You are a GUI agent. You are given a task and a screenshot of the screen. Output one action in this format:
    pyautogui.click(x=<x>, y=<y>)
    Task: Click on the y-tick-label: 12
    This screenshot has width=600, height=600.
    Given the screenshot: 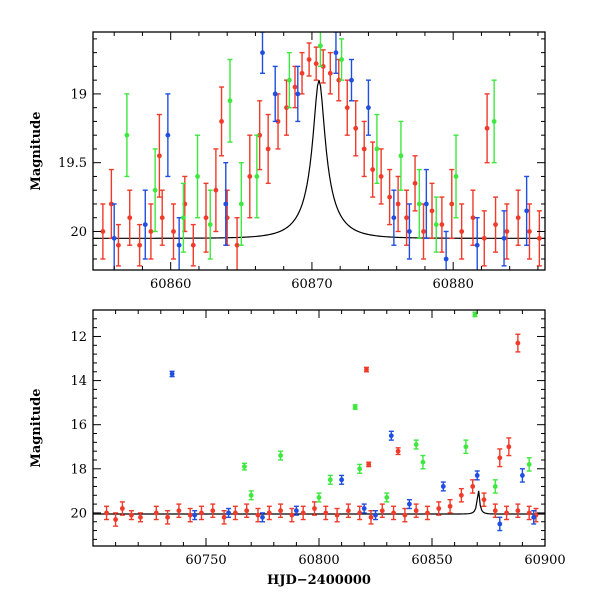 What is the action you would take?
    pyautogui.click(x=78, y=337)
    